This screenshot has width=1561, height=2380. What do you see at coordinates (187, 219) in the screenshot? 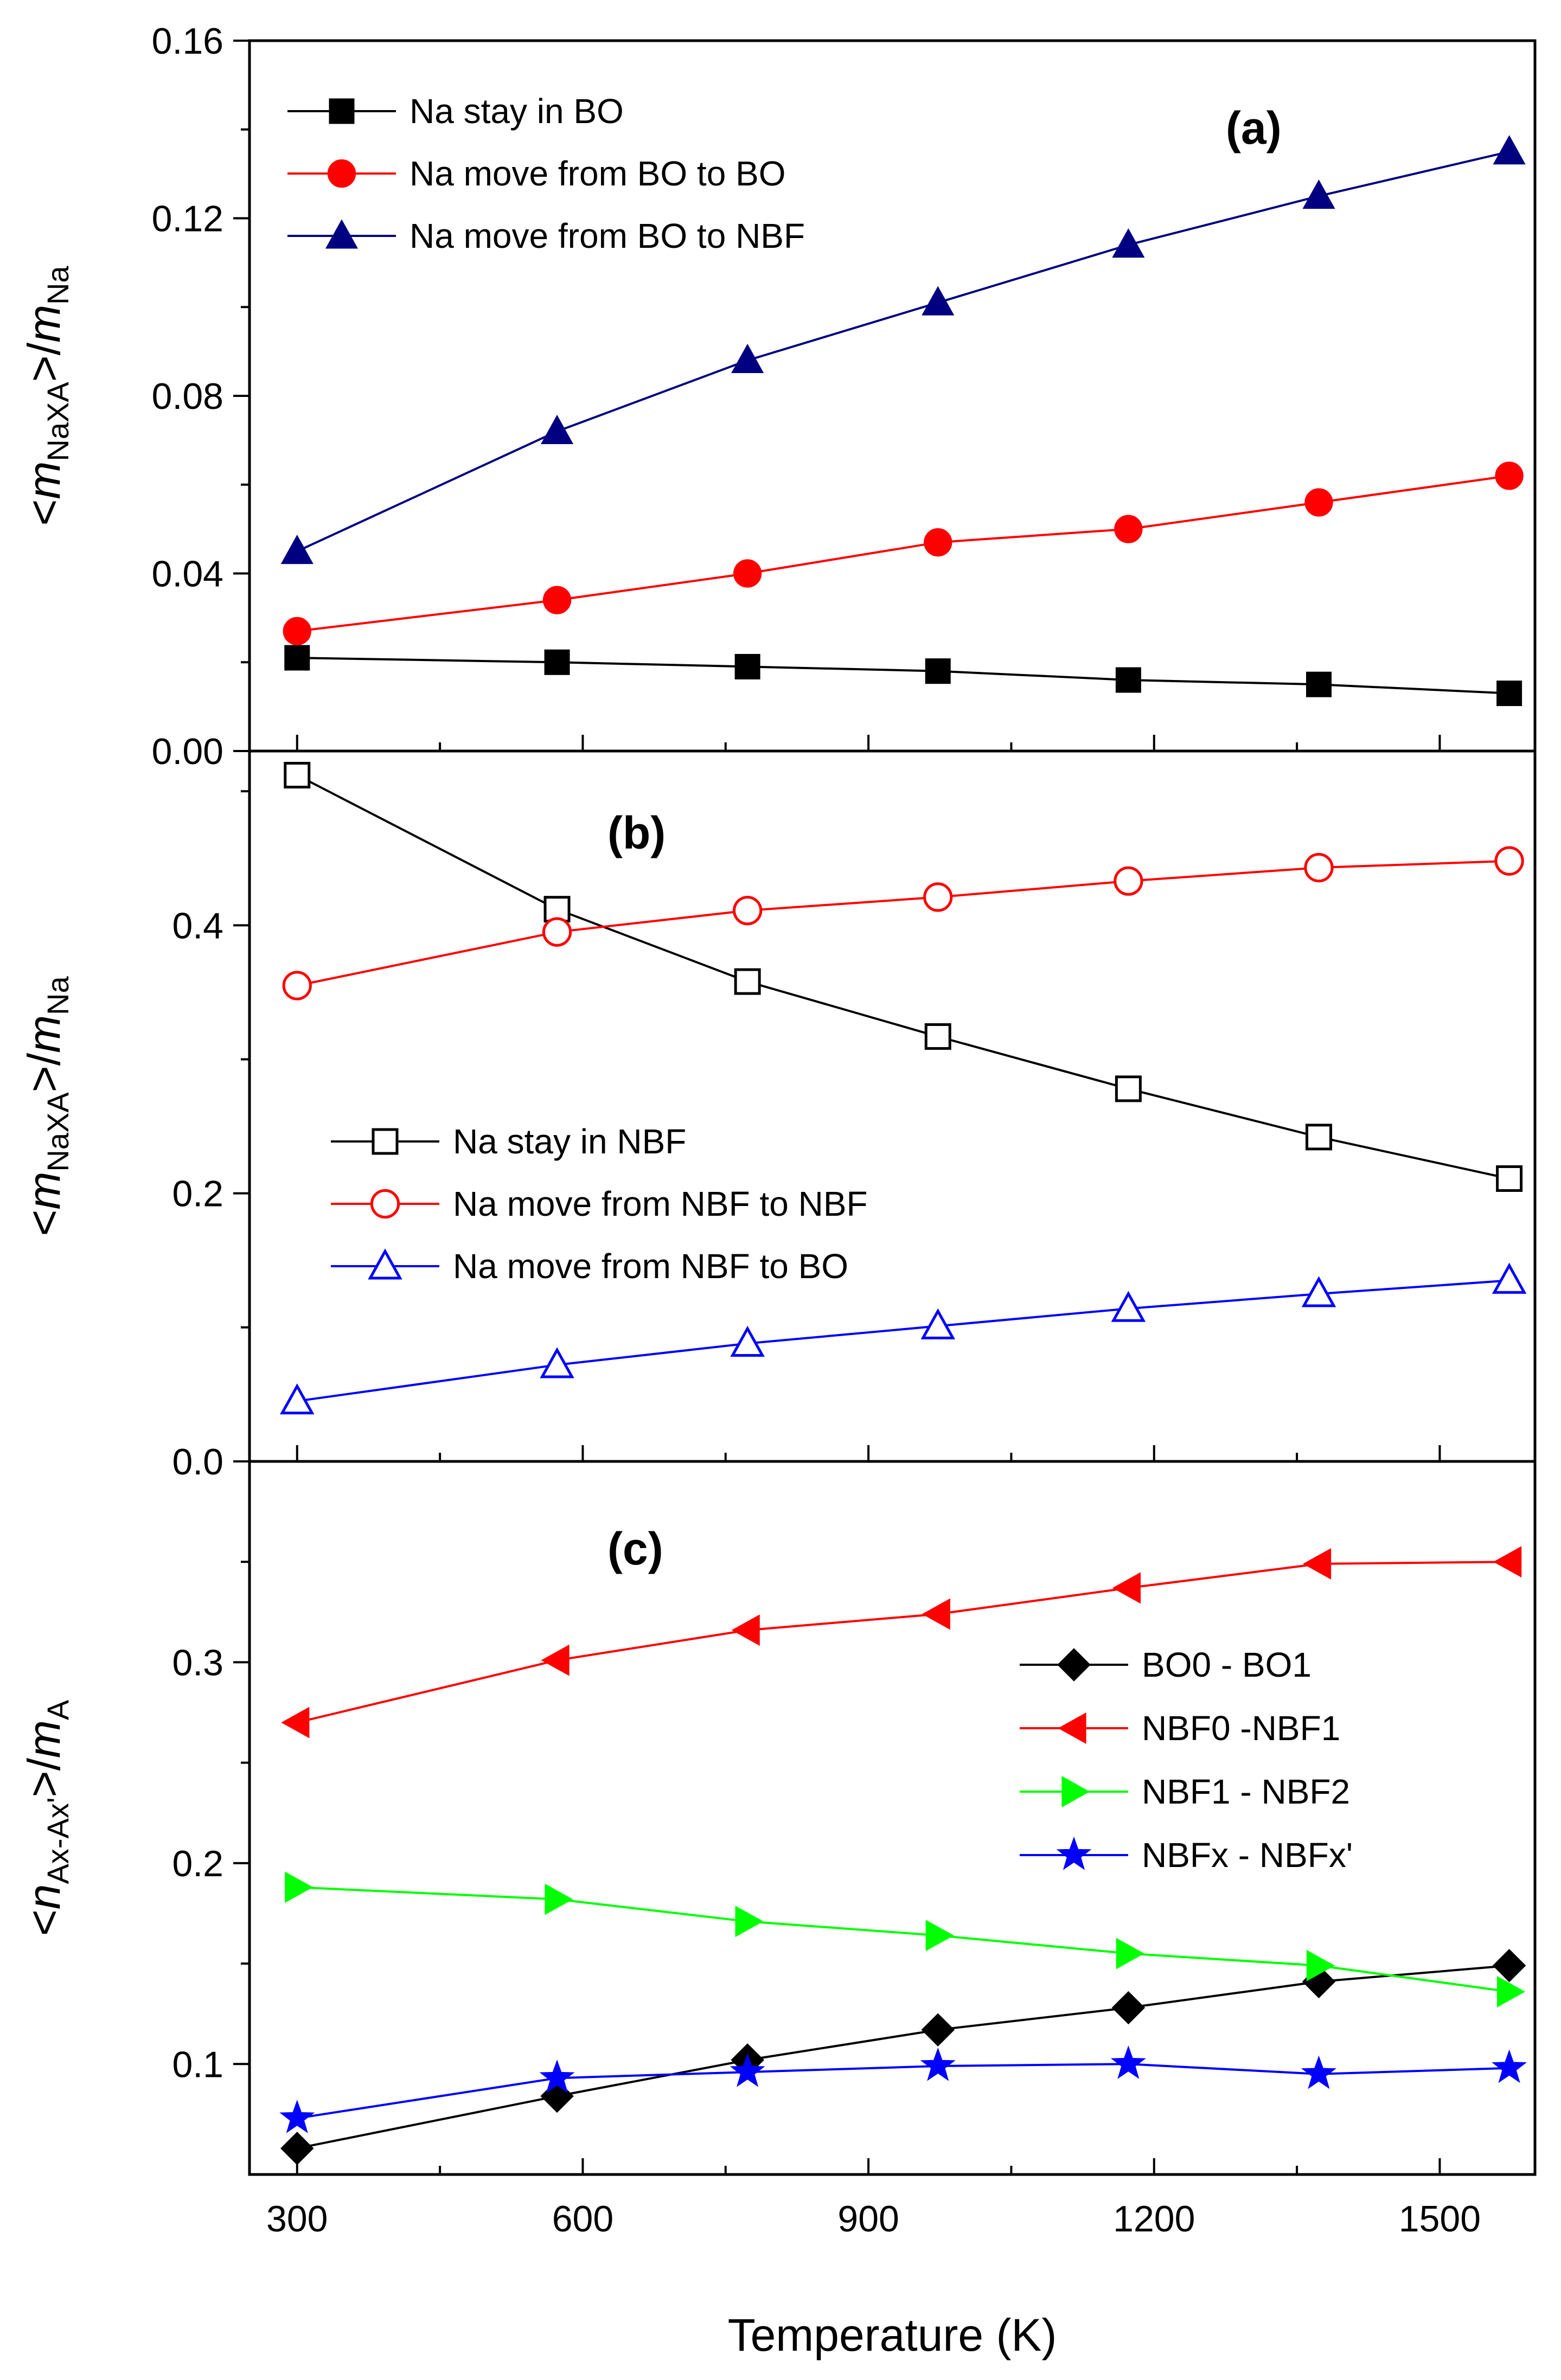
I see `y-tick-label: 0.12` at bounding box center [187, 219].